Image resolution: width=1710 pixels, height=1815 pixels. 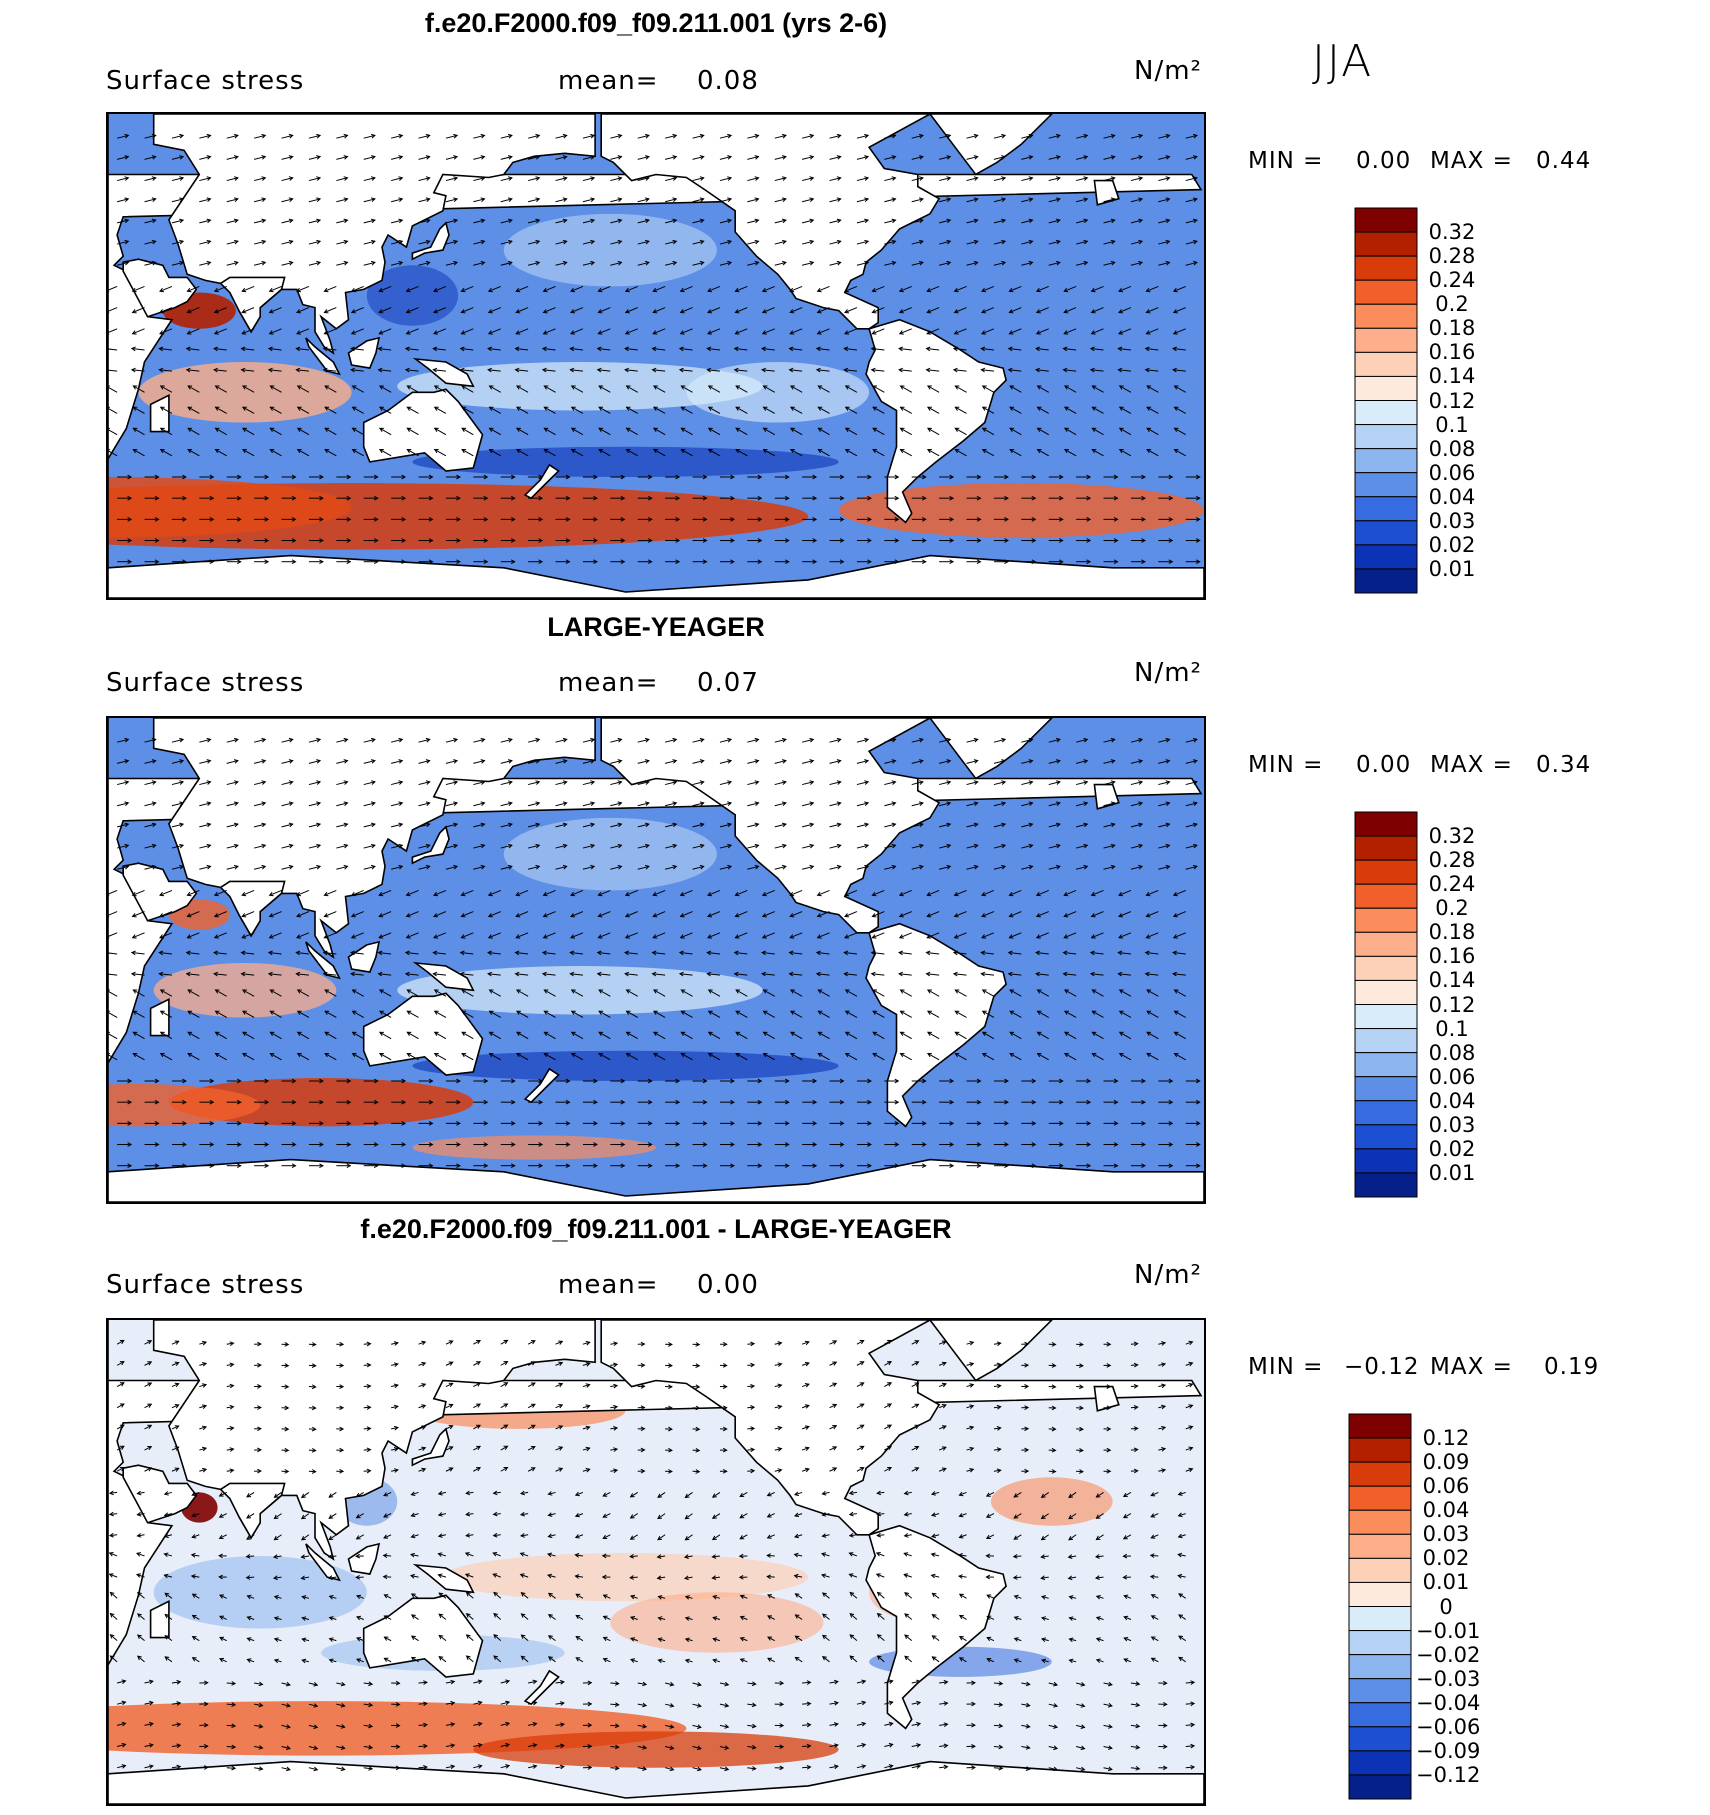 I want to click on colorbar-swatch, so click(x=1386, y=1017).